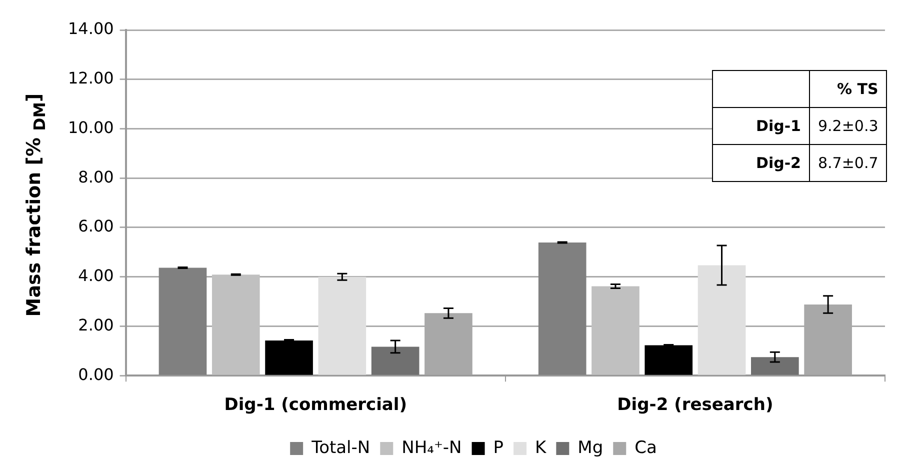  What do you see at coordinates (96, 374) in the screenshot?
I see `y-tick-label: 0.00` at bounding box center [96, 374].